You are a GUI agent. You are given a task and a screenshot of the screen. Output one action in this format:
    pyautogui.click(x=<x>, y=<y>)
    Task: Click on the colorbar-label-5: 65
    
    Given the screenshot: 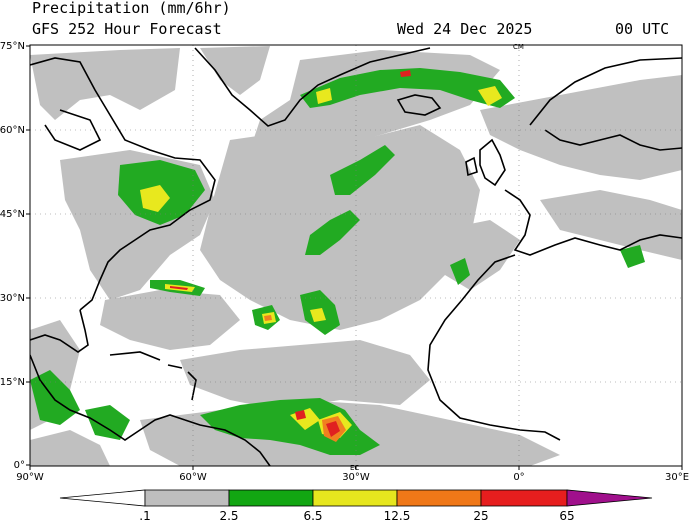 What is the action you would take?
    pyautogui.click(x=566, y=516)
    